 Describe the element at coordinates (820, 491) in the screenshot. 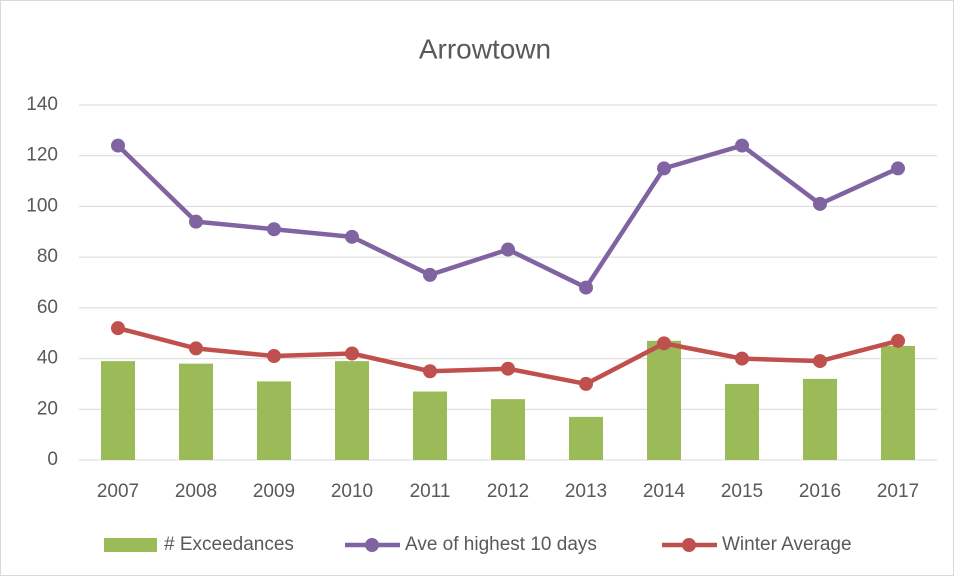

I see `x-tick-label: 2016` at that location.